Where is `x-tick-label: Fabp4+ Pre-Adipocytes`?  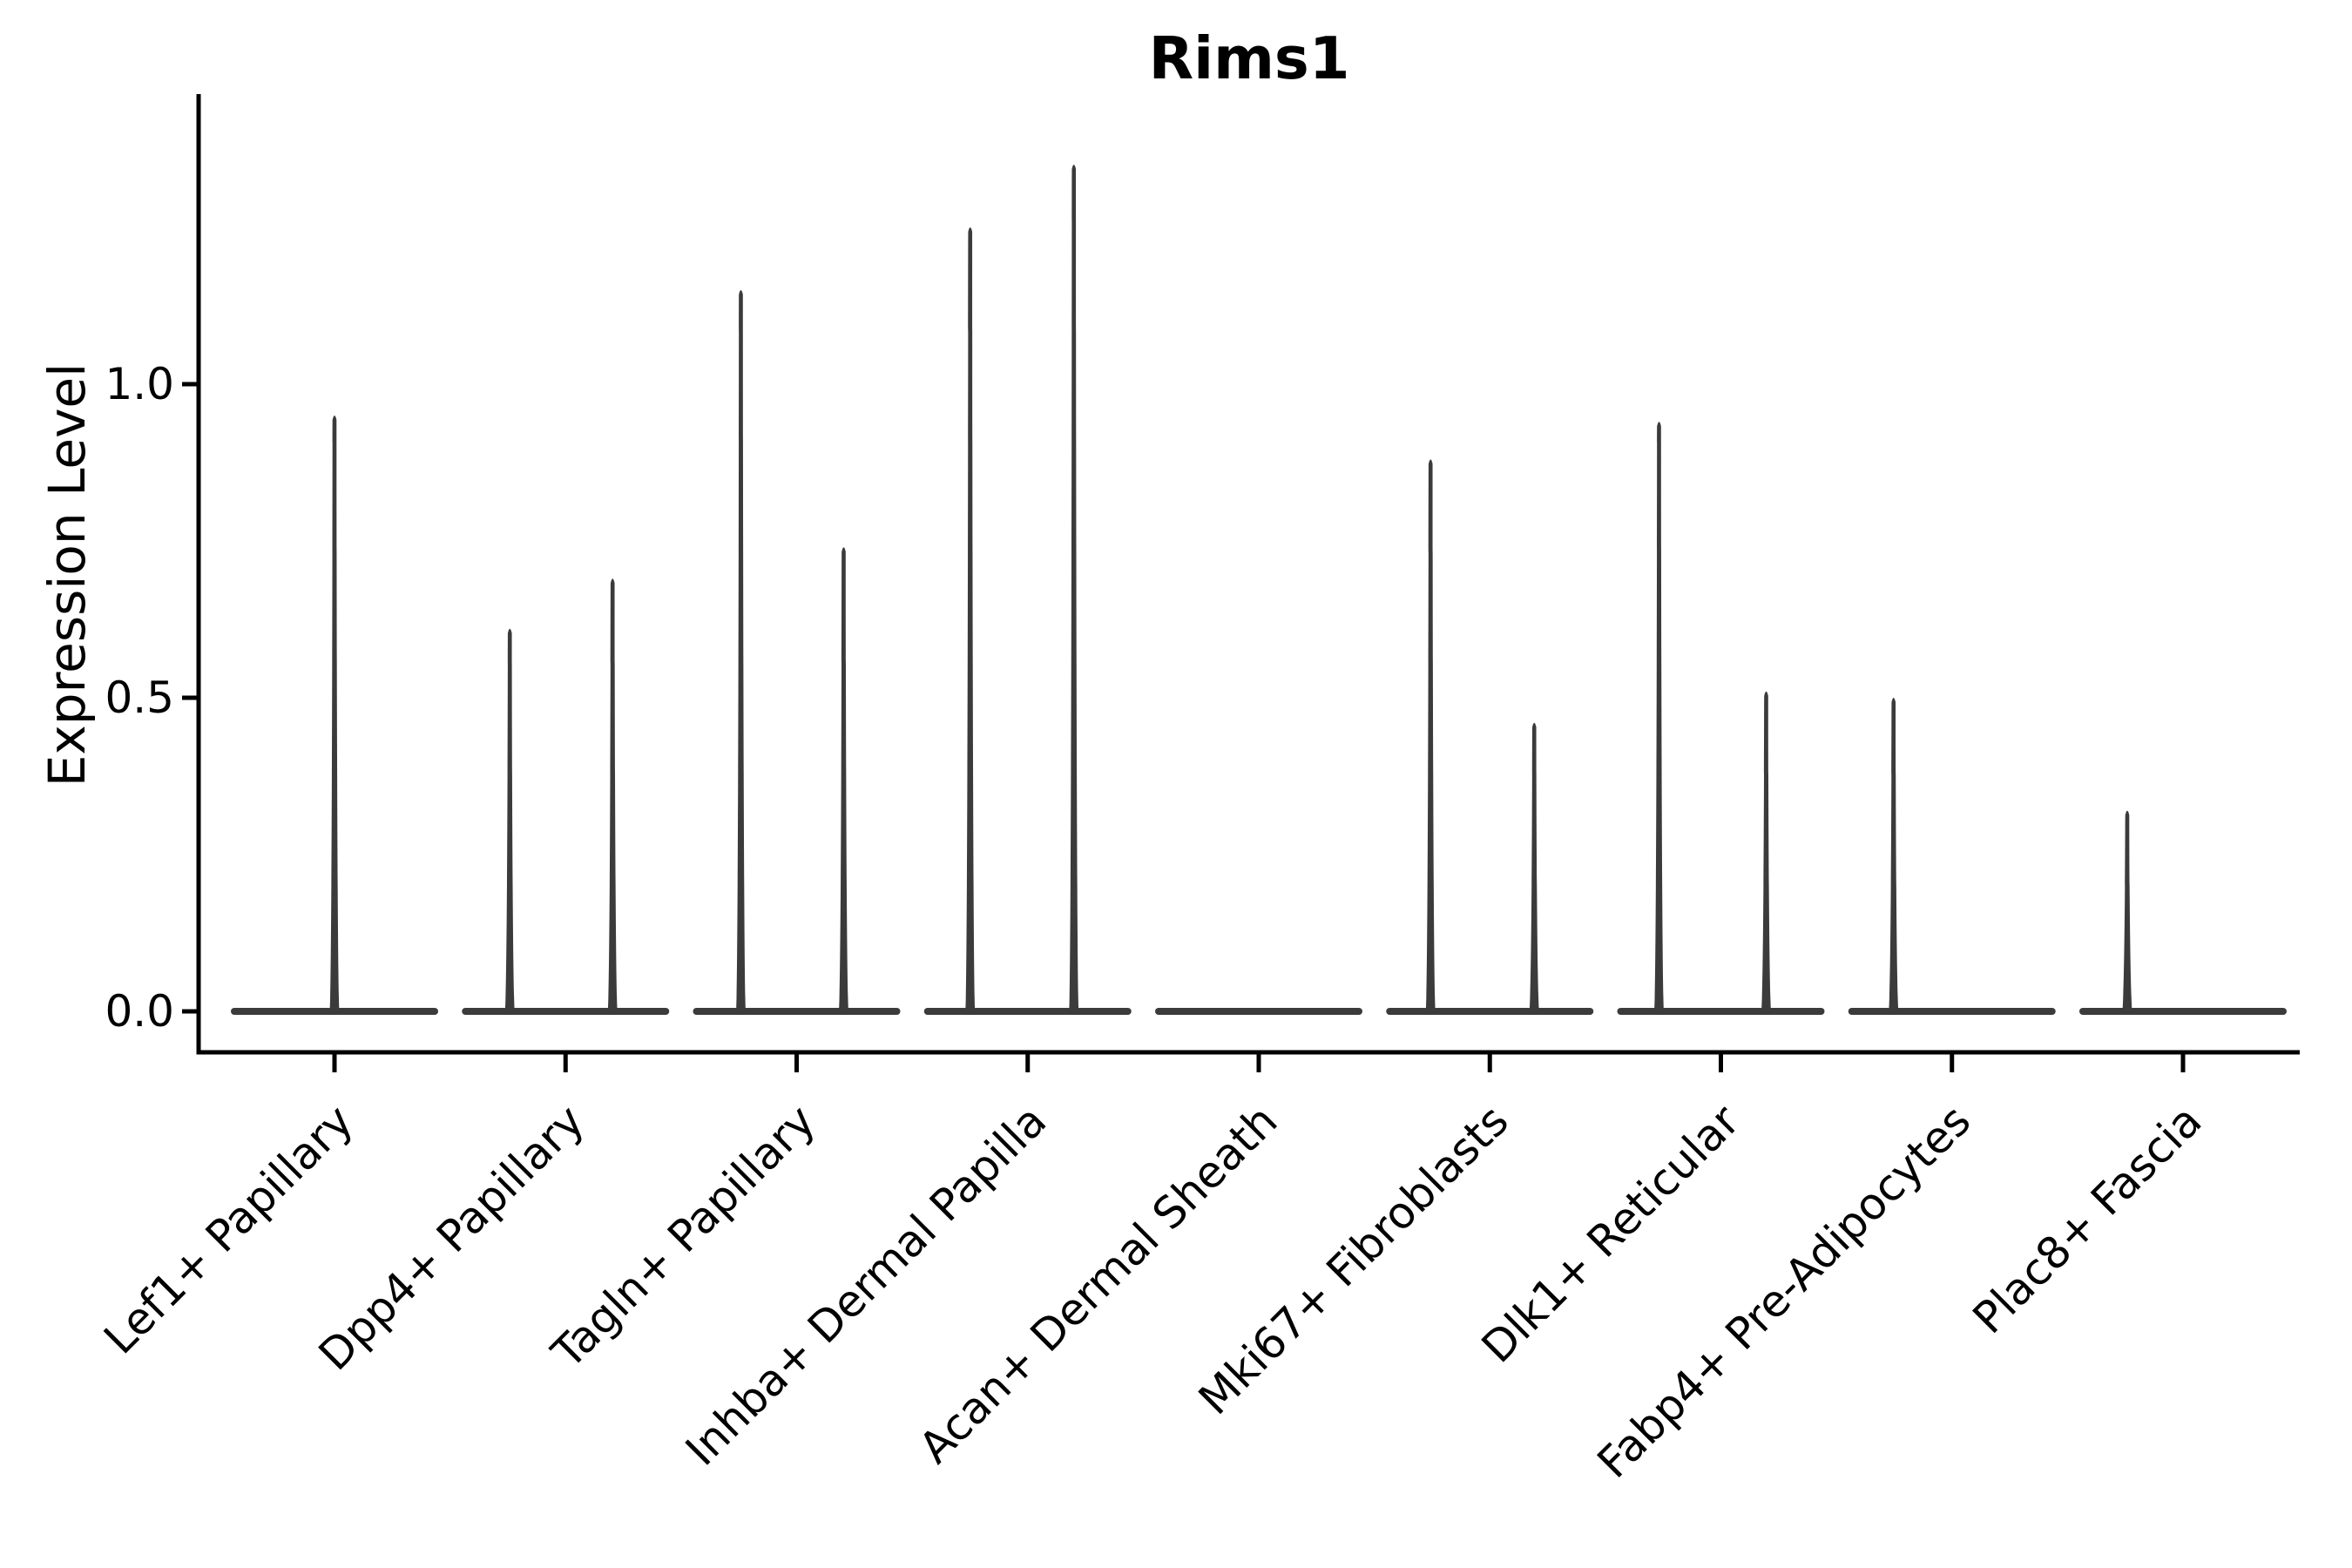 x-tick-label: Fabp4+ Pre-Adipocytes is located at coordinates (1785, 1291).